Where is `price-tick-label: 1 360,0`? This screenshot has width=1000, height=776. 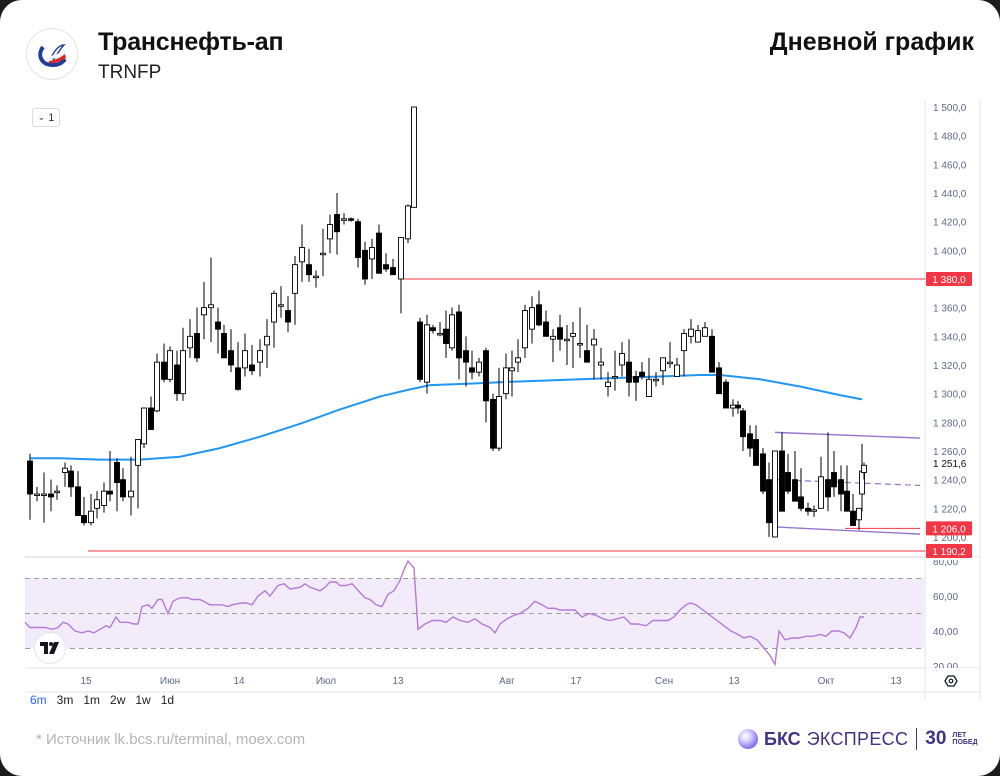
price-tick-label: 1 360,0 is located at coordinates (950, 309).